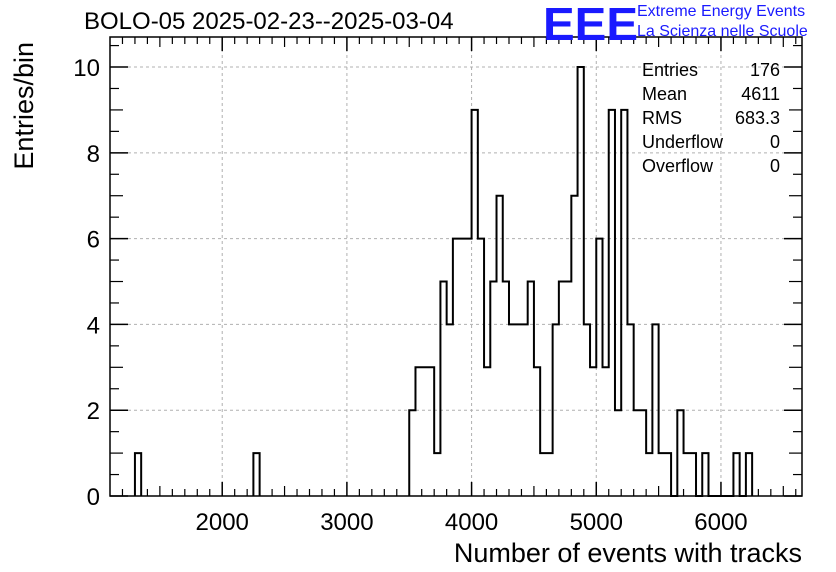  Describe the element at coordinates (222, 522) in the screenshot. I see `x-tick-label: 2000` at that location.